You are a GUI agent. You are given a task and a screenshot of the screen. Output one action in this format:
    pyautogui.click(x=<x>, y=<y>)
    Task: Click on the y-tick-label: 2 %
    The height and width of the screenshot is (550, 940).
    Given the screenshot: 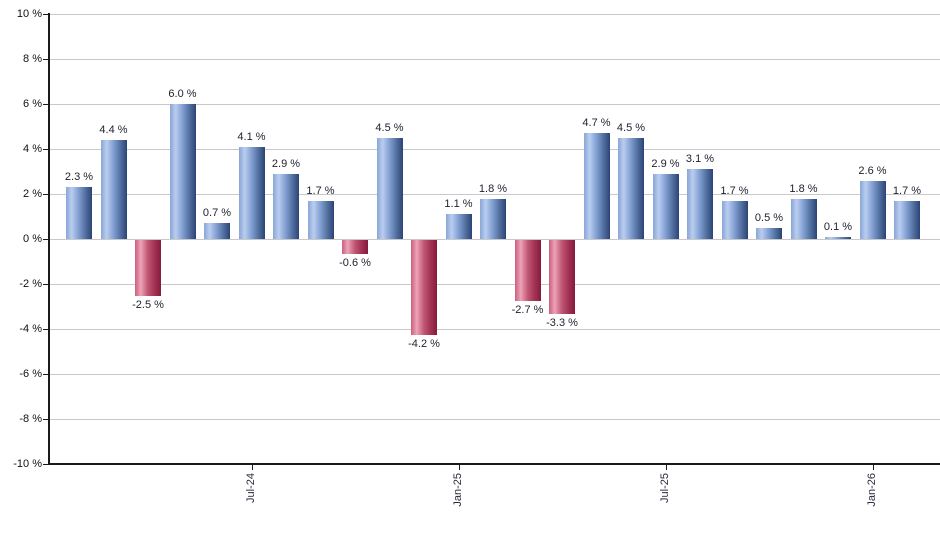 What is the action you would take?
    pyautogui.click(x=32, y=194)
    